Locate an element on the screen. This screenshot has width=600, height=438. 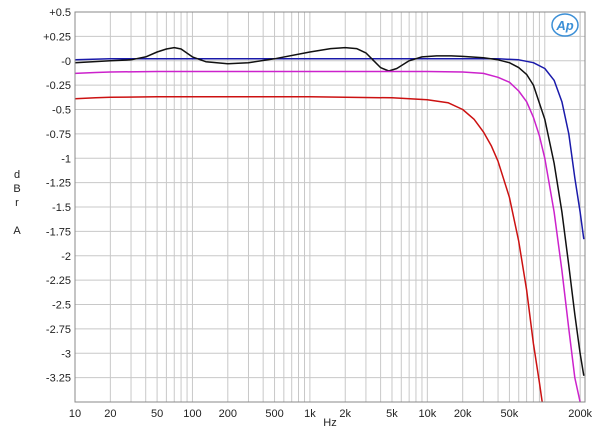
ap-logo: Ap is located at coordinates (565, 25).